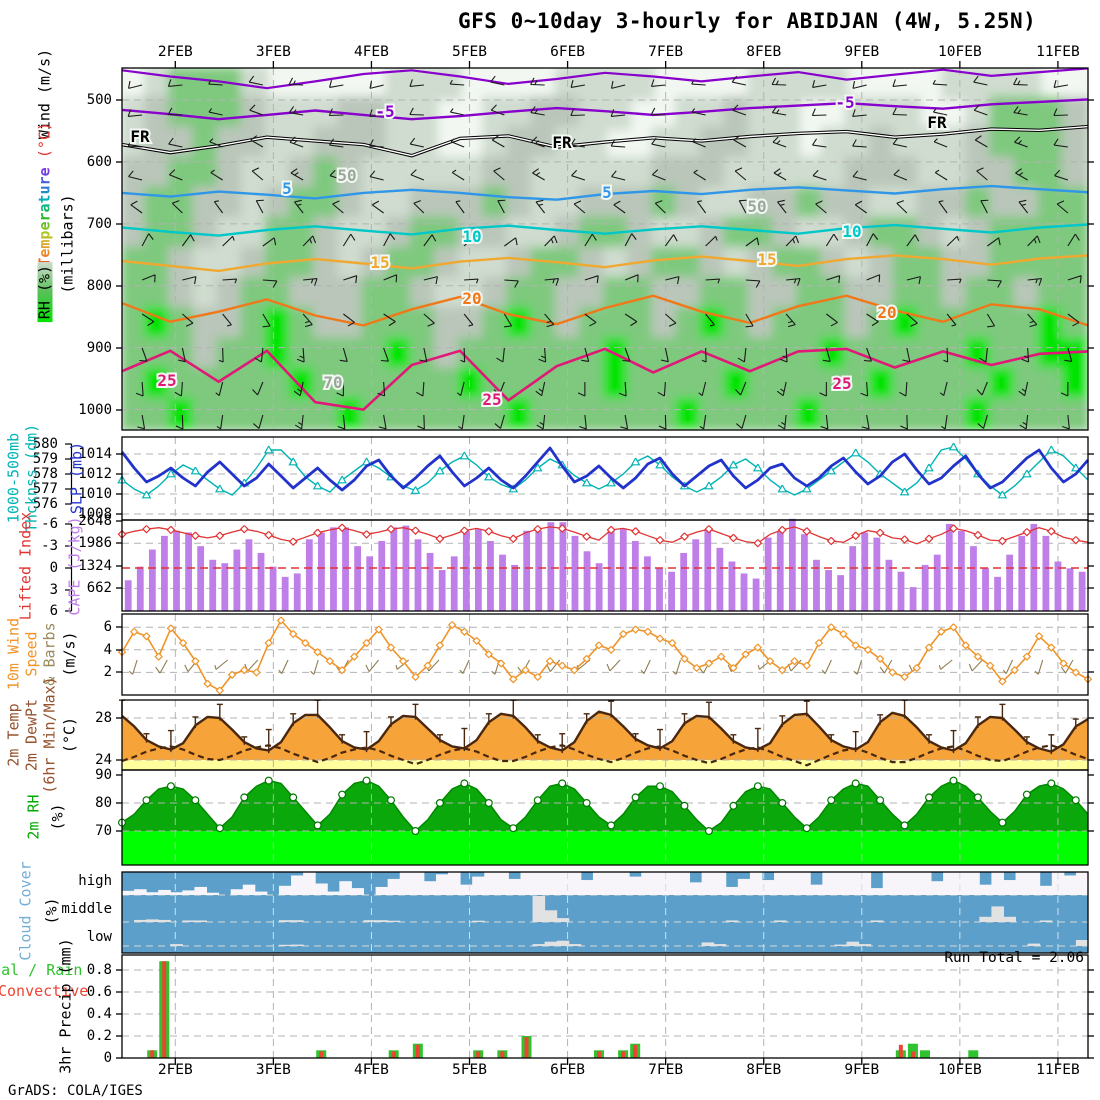  What do you see at coordinates (51, 911) in the screenshot?
I see `axis-title: (%)` at bounding box center [51, 911].